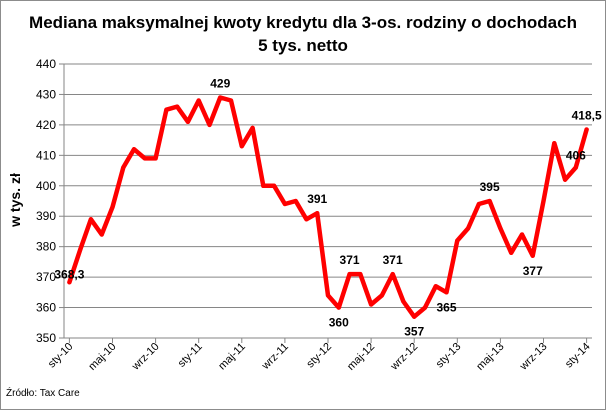  What do you see at coordinates (303, 45) in the screenshot?
I see `chart-subtitle: 5 tys. netto` at bounding box center [303, 45].